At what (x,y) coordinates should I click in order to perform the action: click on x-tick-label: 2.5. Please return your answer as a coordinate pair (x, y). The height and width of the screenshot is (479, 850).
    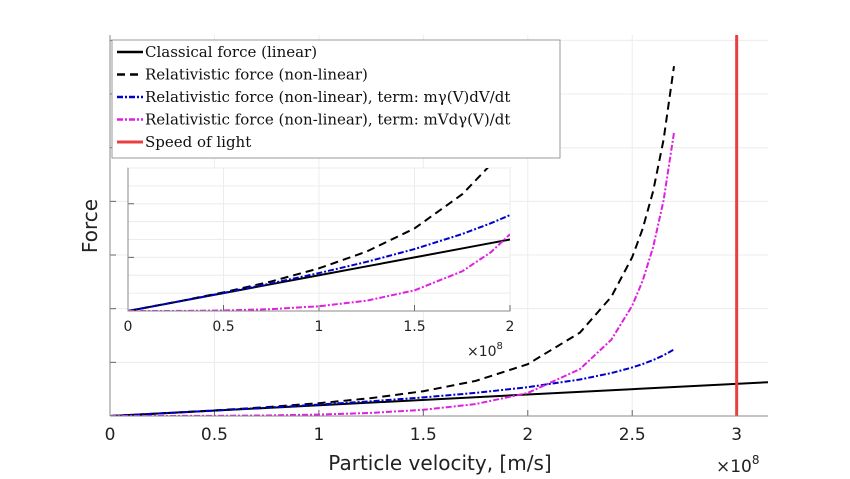
    Looking at the image, I should click on (632, 435).